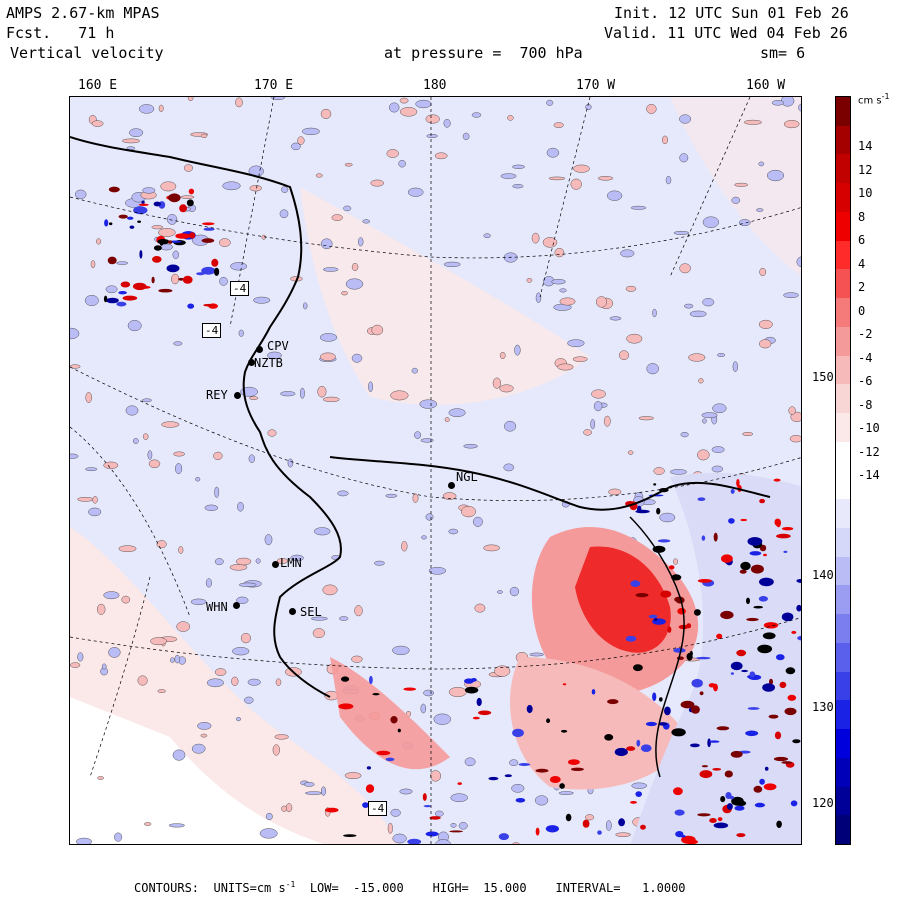 The height and width of the screenshot is (900, 900). What do you see at coordinates (83, 13) in the screenshot?
I see `model-title: AMPS 2.67-km MPAS` at bounding box center [83, 13].